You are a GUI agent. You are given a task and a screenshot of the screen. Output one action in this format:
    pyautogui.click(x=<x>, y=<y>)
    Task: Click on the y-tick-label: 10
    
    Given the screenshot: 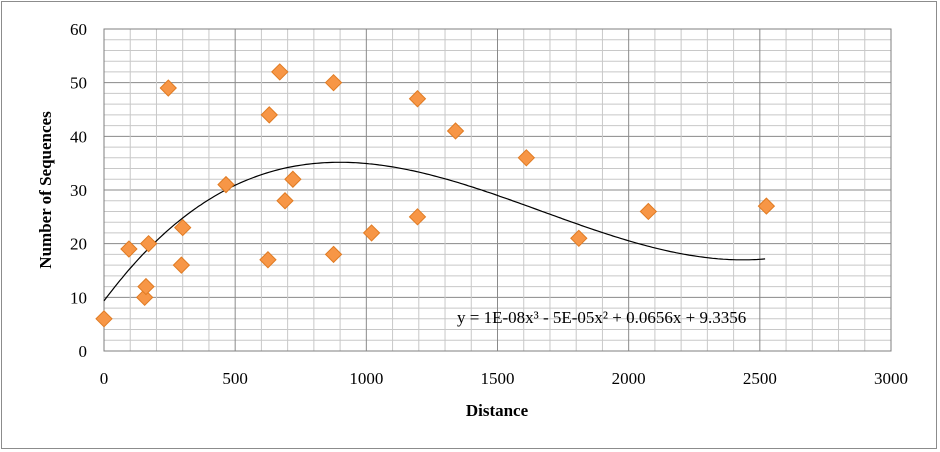 What is the action you would take?
    pyautogui.click(x=78, y=297)
    